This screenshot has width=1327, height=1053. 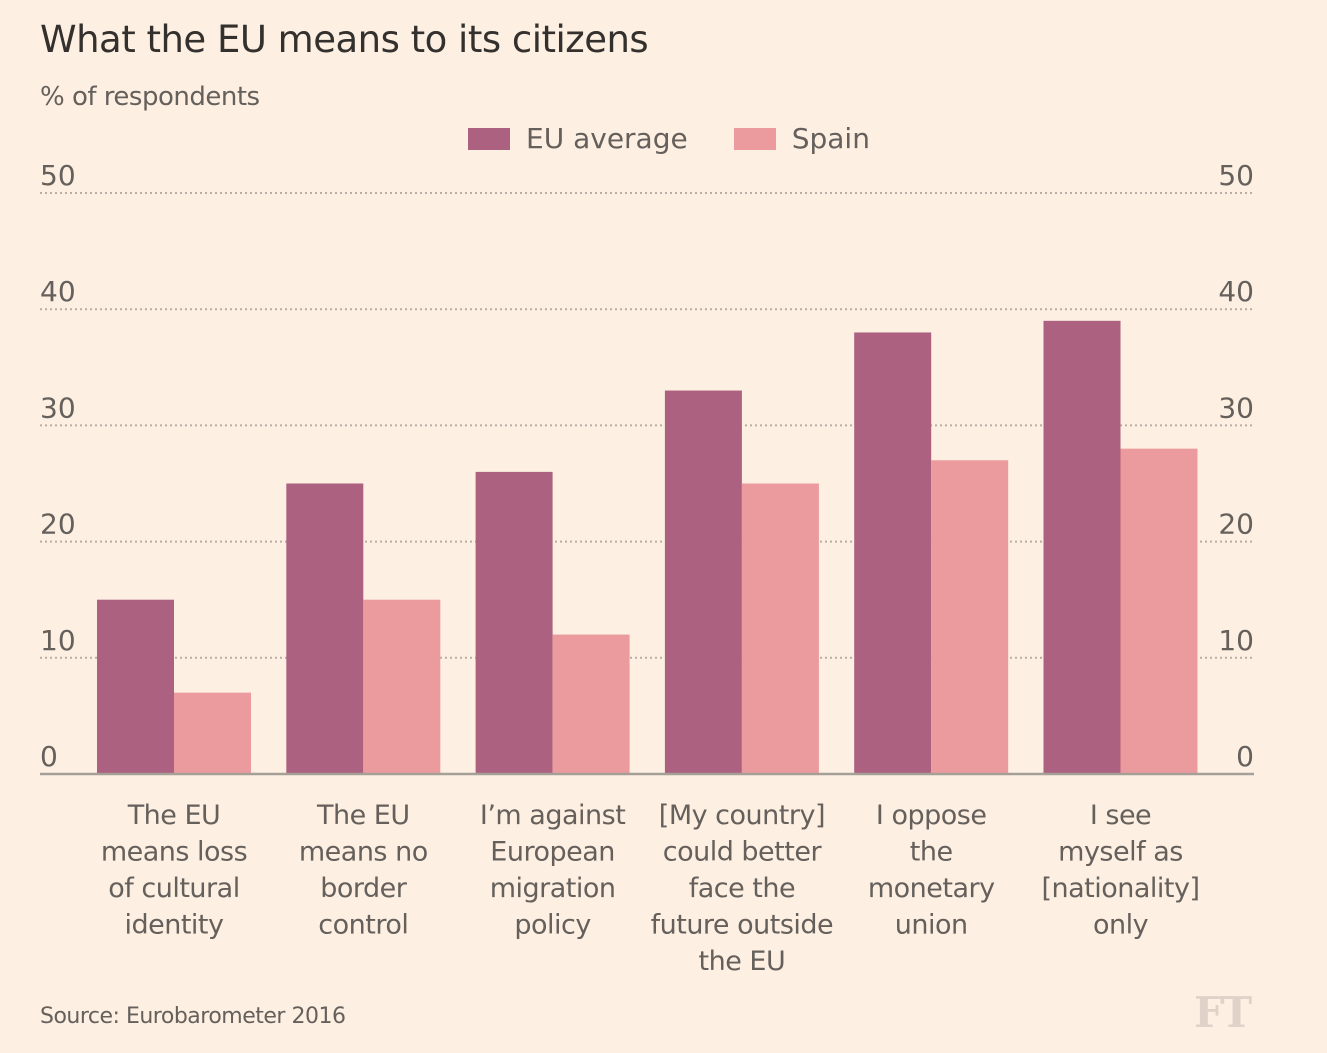 What do you see at coordinates (692, 138) in the screenshot?
I see `legend: EU average Spain` at bounding box center [692, 138].